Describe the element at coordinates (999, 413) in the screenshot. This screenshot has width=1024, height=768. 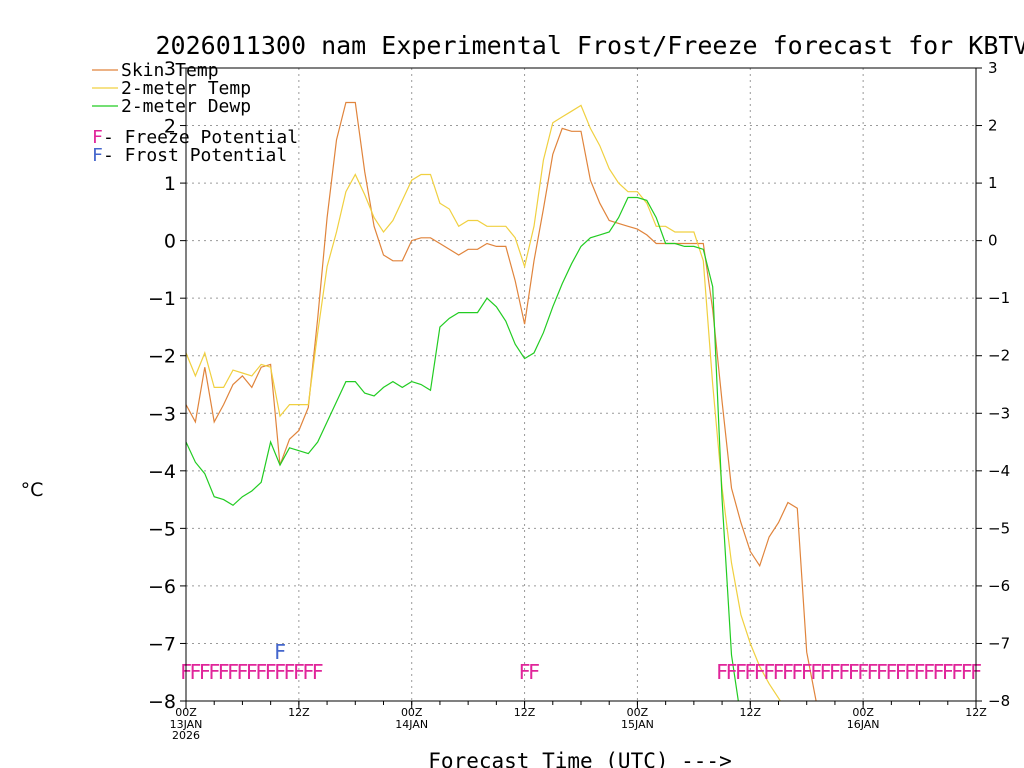
I see `y-tick-label-right: −3` at that location.